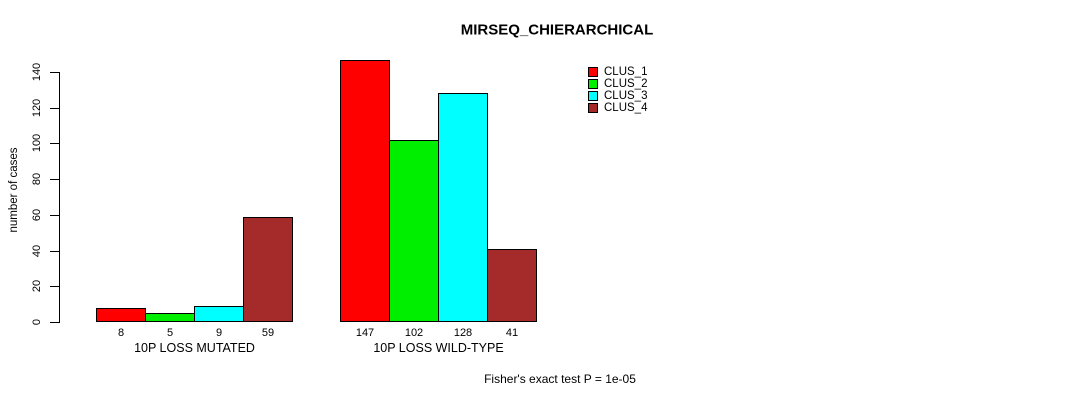  I want to click on legend-item-clus_1: CLUS_1, so click(617, 72).